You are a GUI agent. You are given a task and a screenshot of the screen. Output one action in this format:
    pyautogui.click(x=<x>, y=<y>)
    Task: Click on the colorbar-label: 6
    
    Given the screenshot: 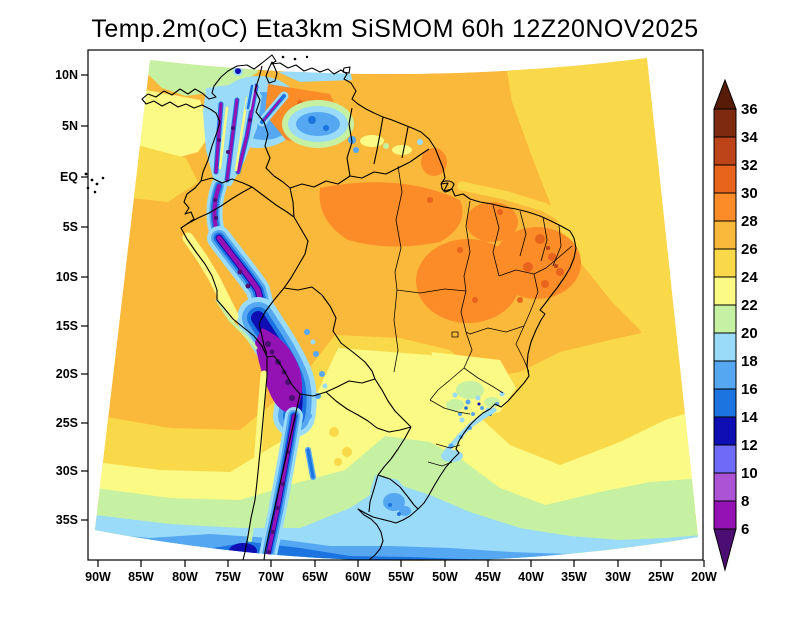 What is the action you would take?
    pyautogui.click(x=745, y=529)
    